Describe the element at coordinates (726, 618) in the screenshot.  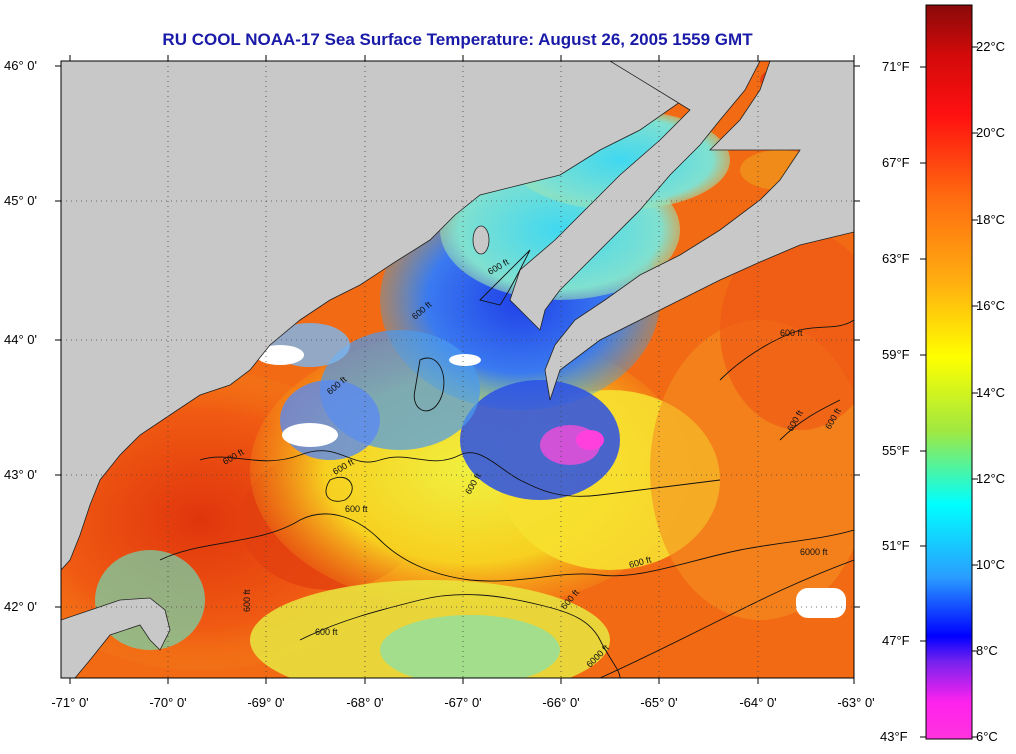
I see `contour-6000ft` at that location.